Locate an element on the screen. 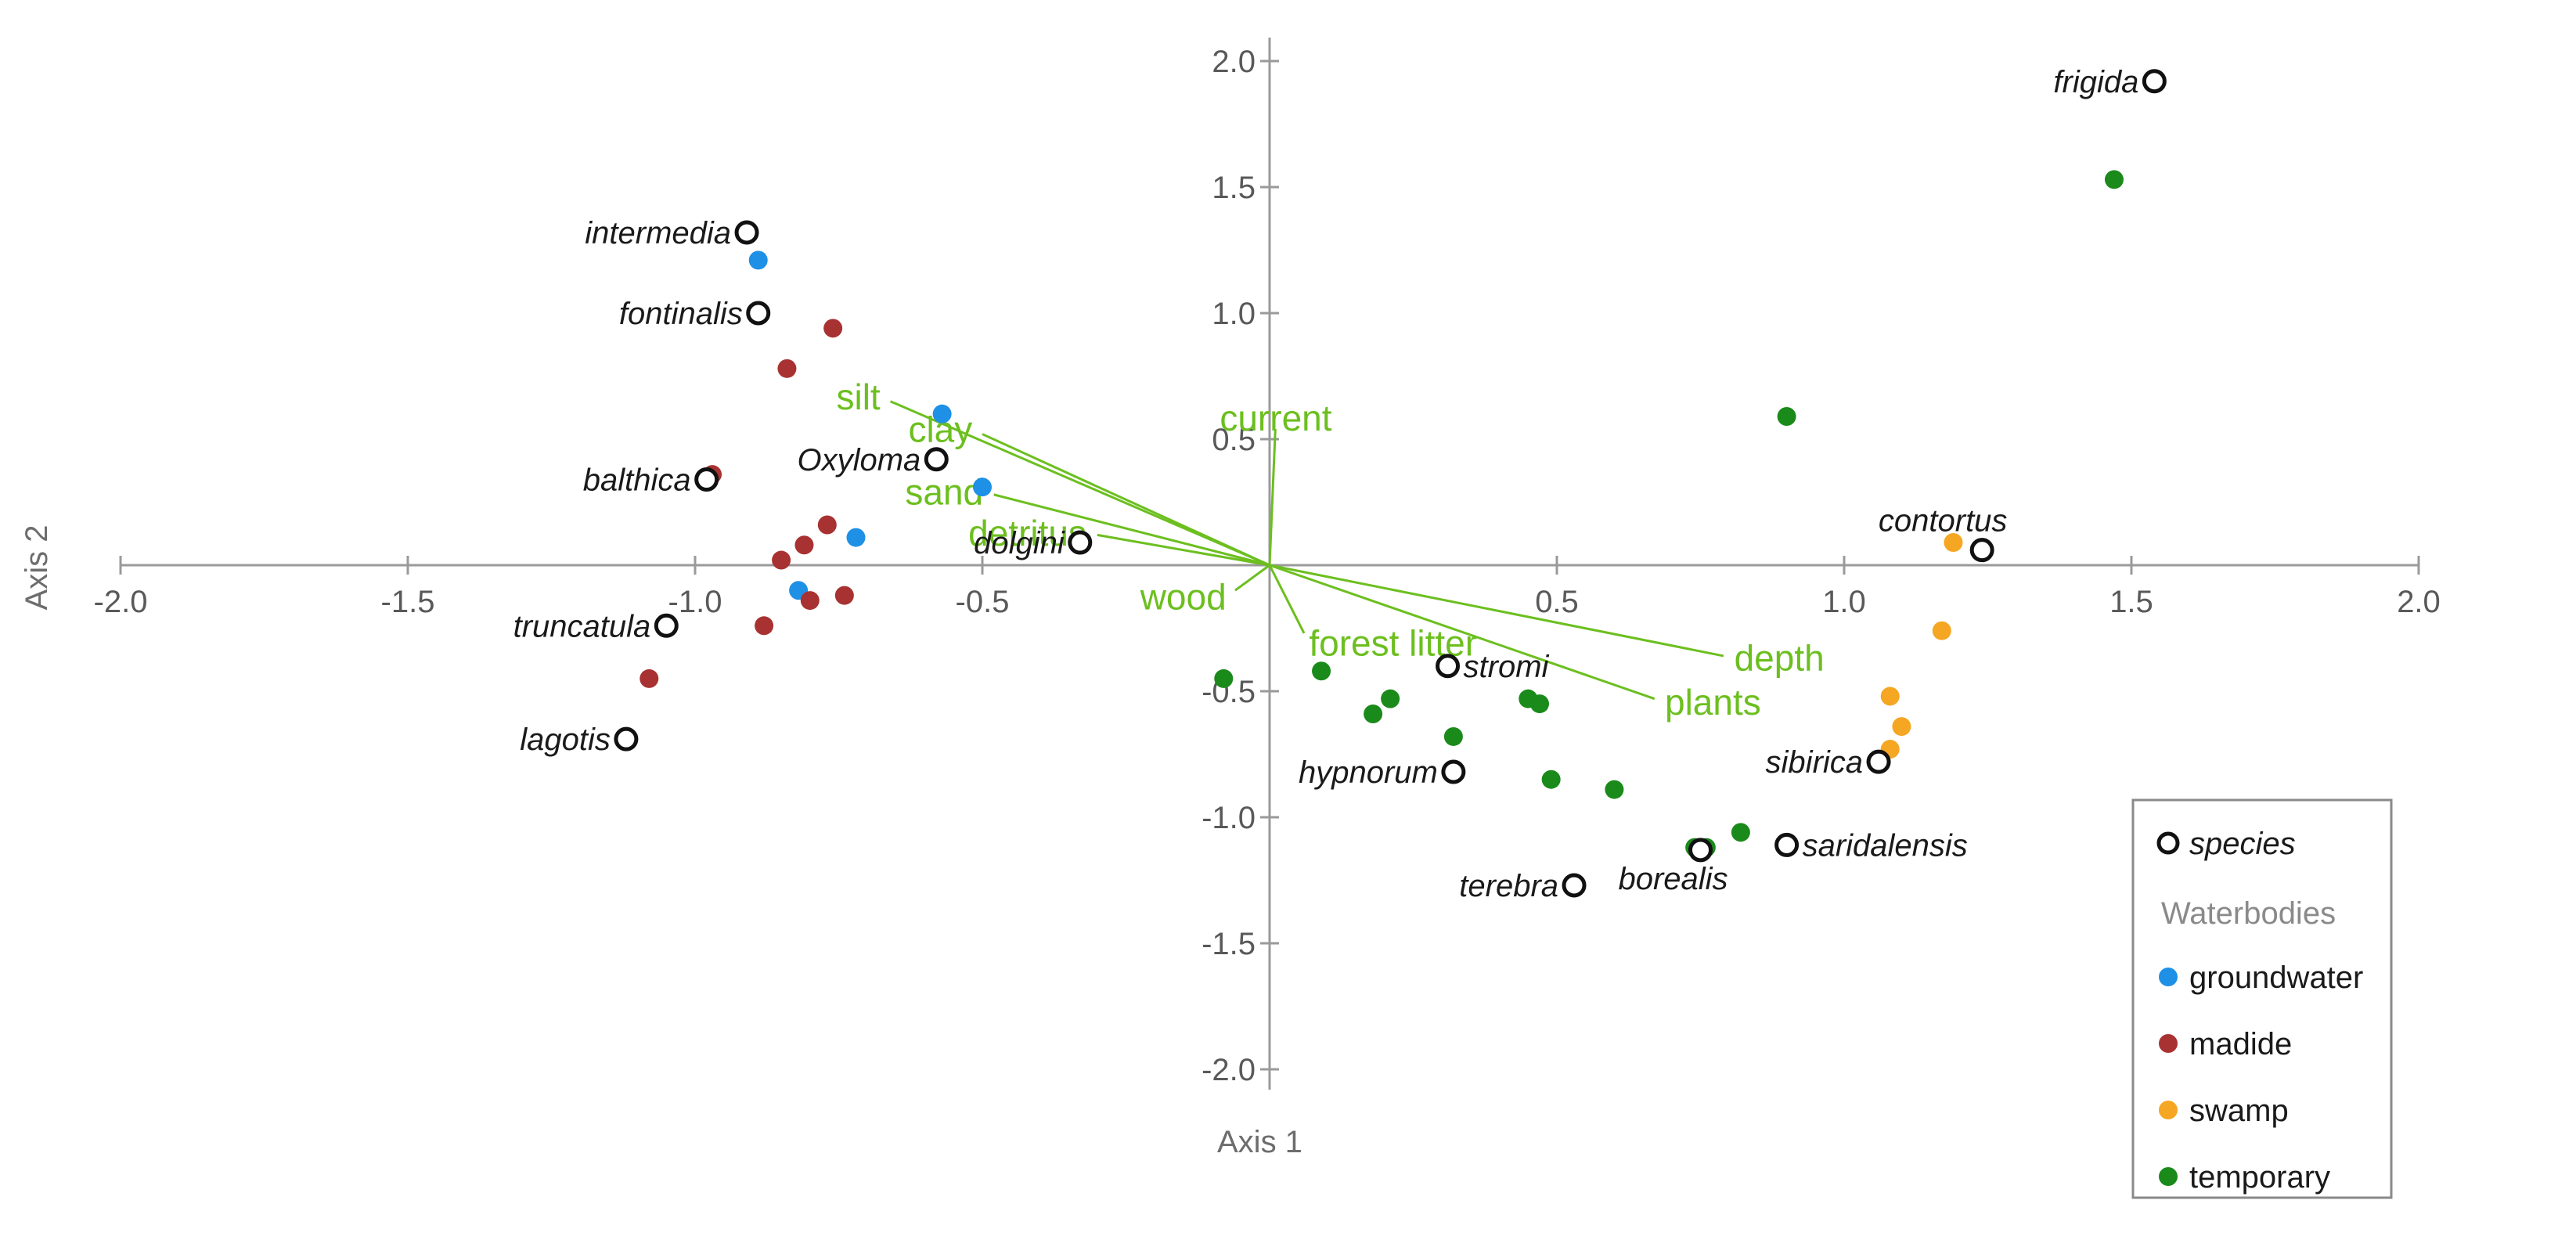 This screenshot has width=2576, height=1247. species-label: contortus is located at coordinates (1943, 521).